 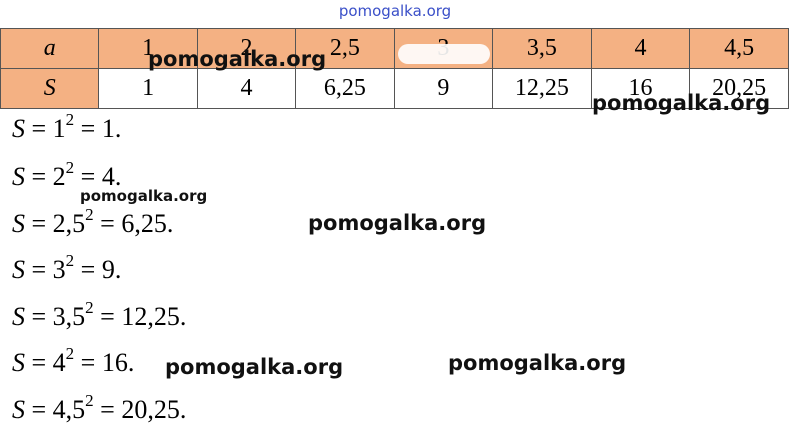 I want to click on base: = 3, so click(x=45, y=269).